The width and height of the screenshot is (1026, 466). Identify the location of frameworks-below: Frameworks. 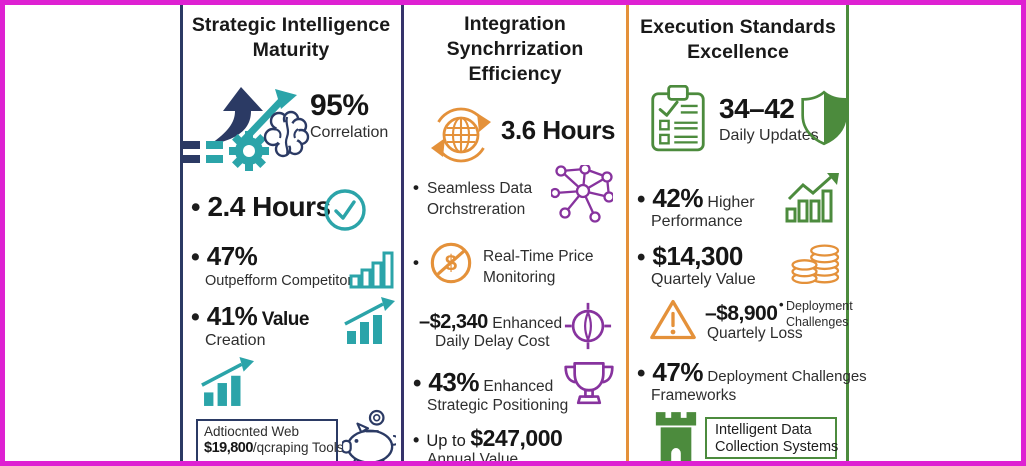
(694, 395).